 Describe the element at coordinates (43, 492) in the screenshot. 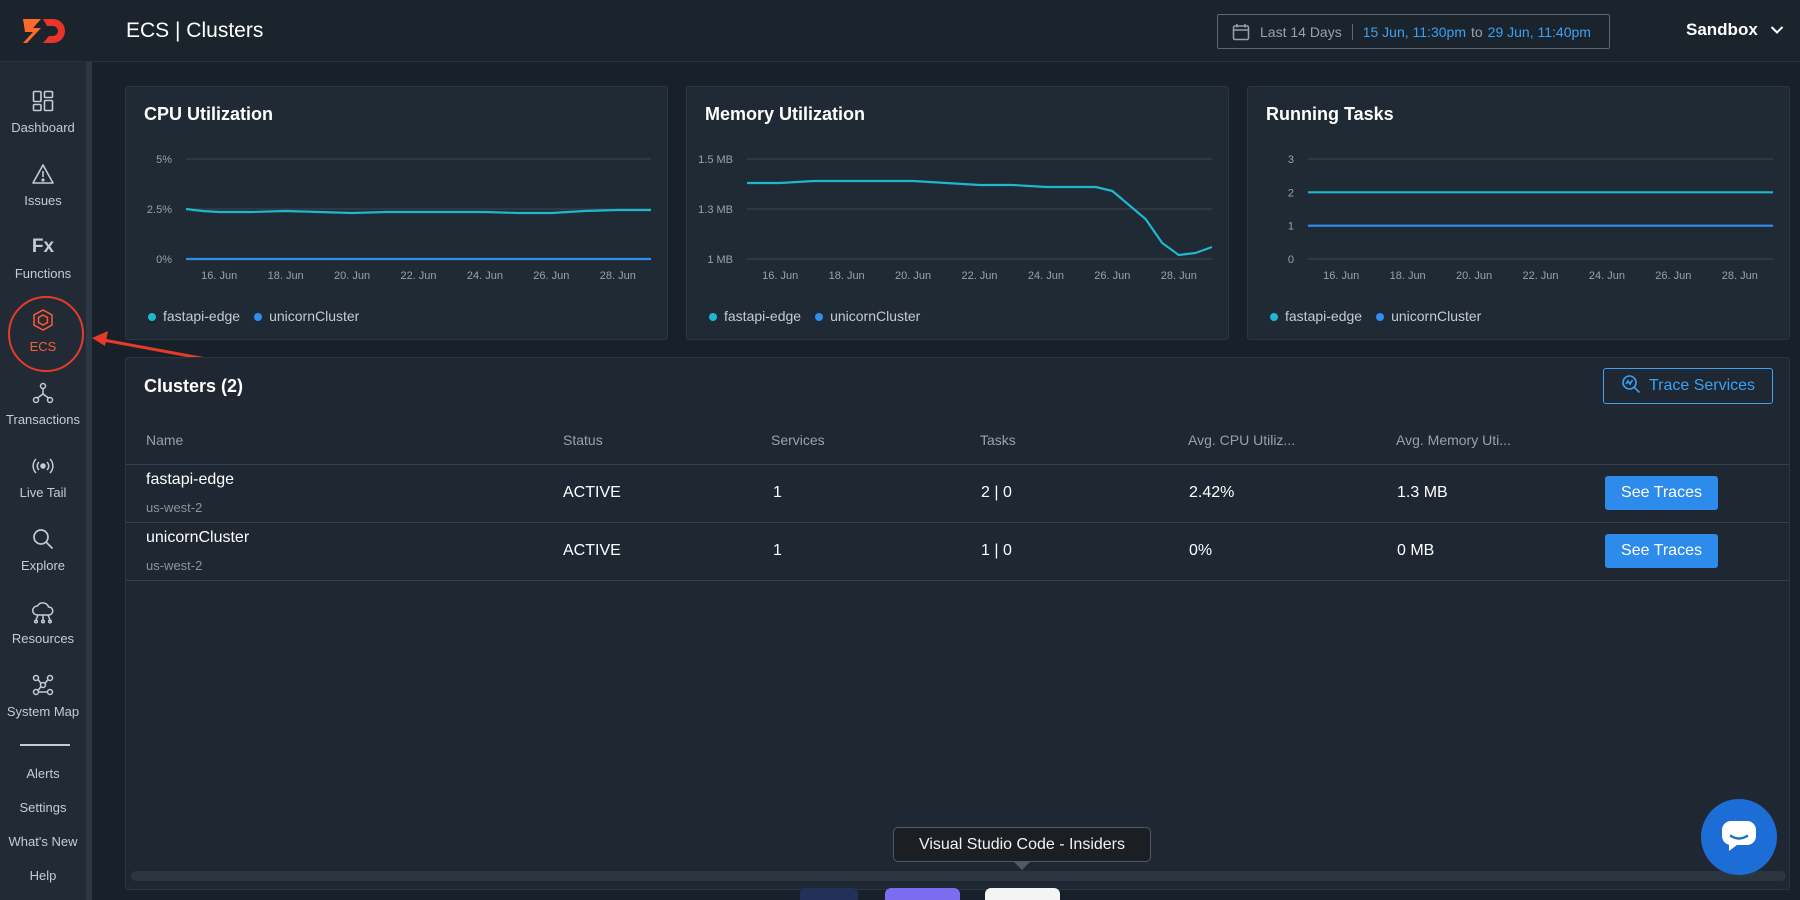

I see `sidebar-item-label: Live Tail` at that location.